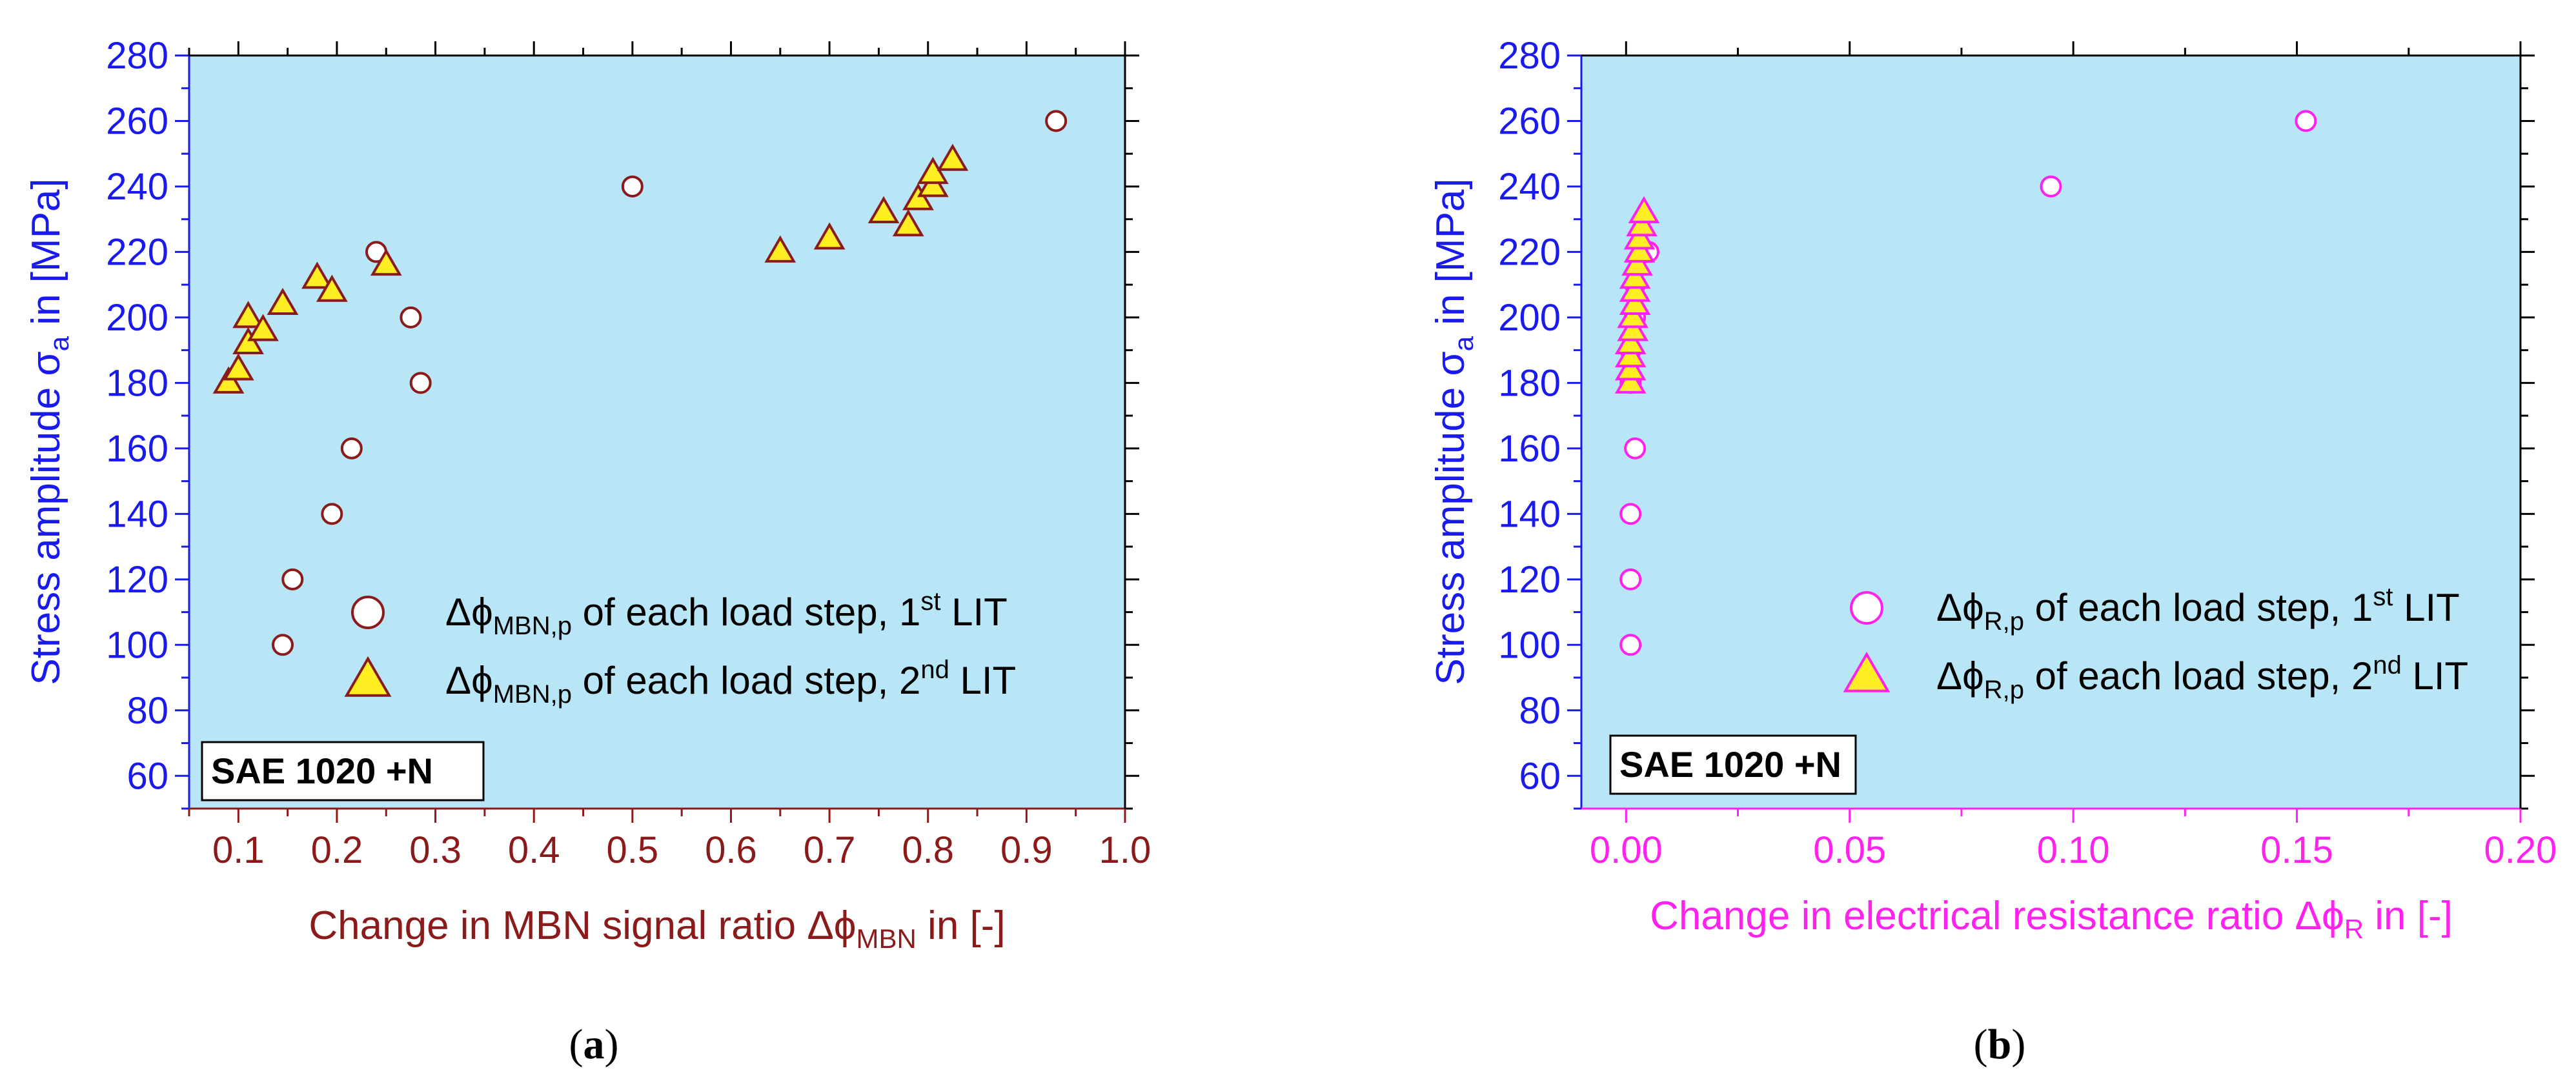 This screenshot has height=1088, width=2576. I want to click on panel-label: (a), so click(594, 1044).